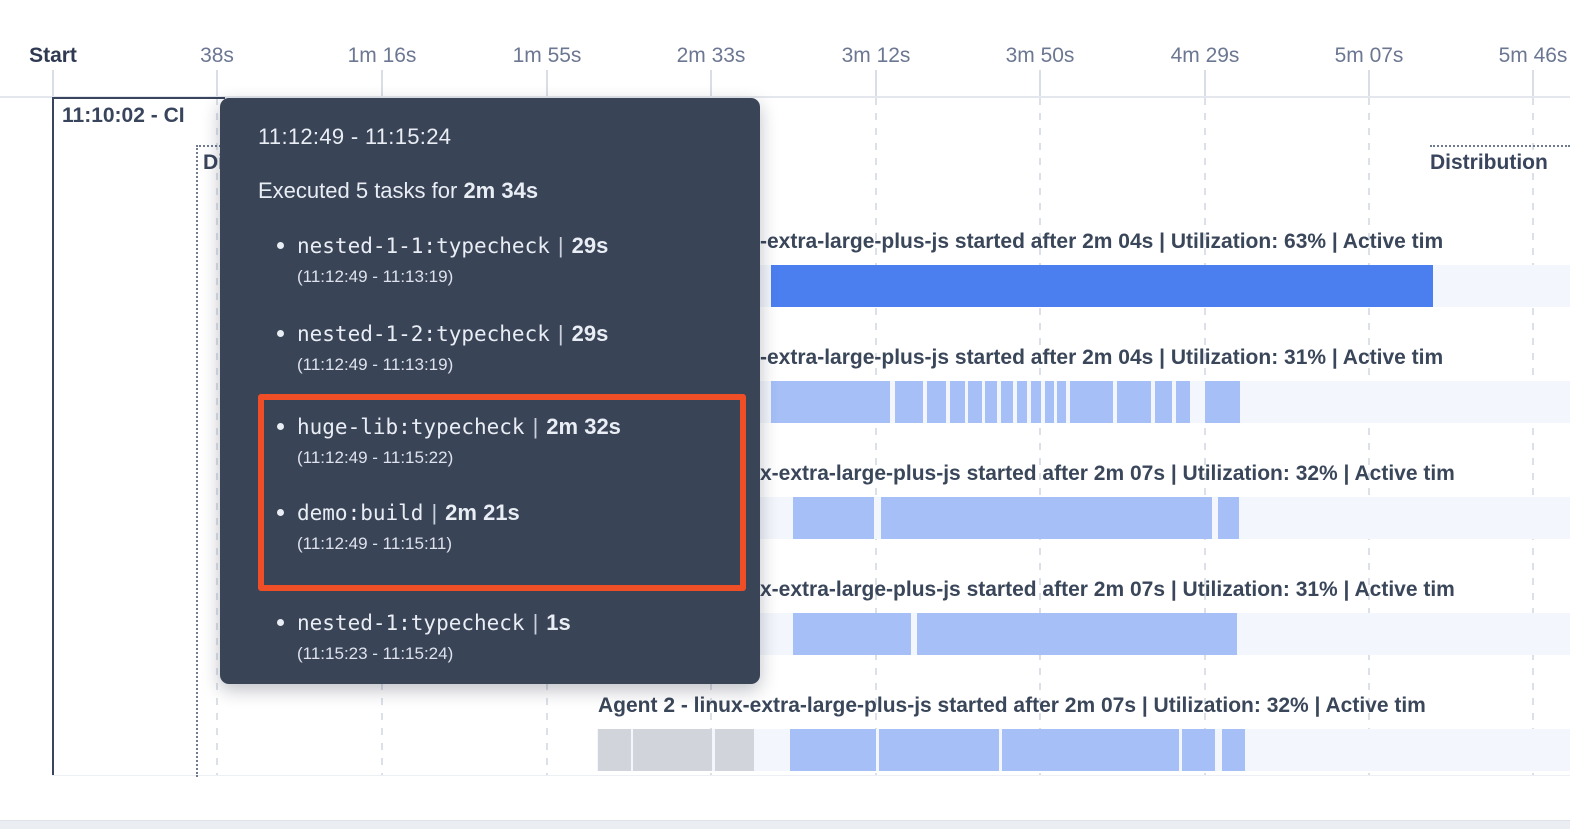 The width and height of the screenshot is (1570, 829). What do you see at coordinates (1489, 162) in the screenshot?
I see `distribution-label-right: Distribution` at bounding box center [1489, 162].